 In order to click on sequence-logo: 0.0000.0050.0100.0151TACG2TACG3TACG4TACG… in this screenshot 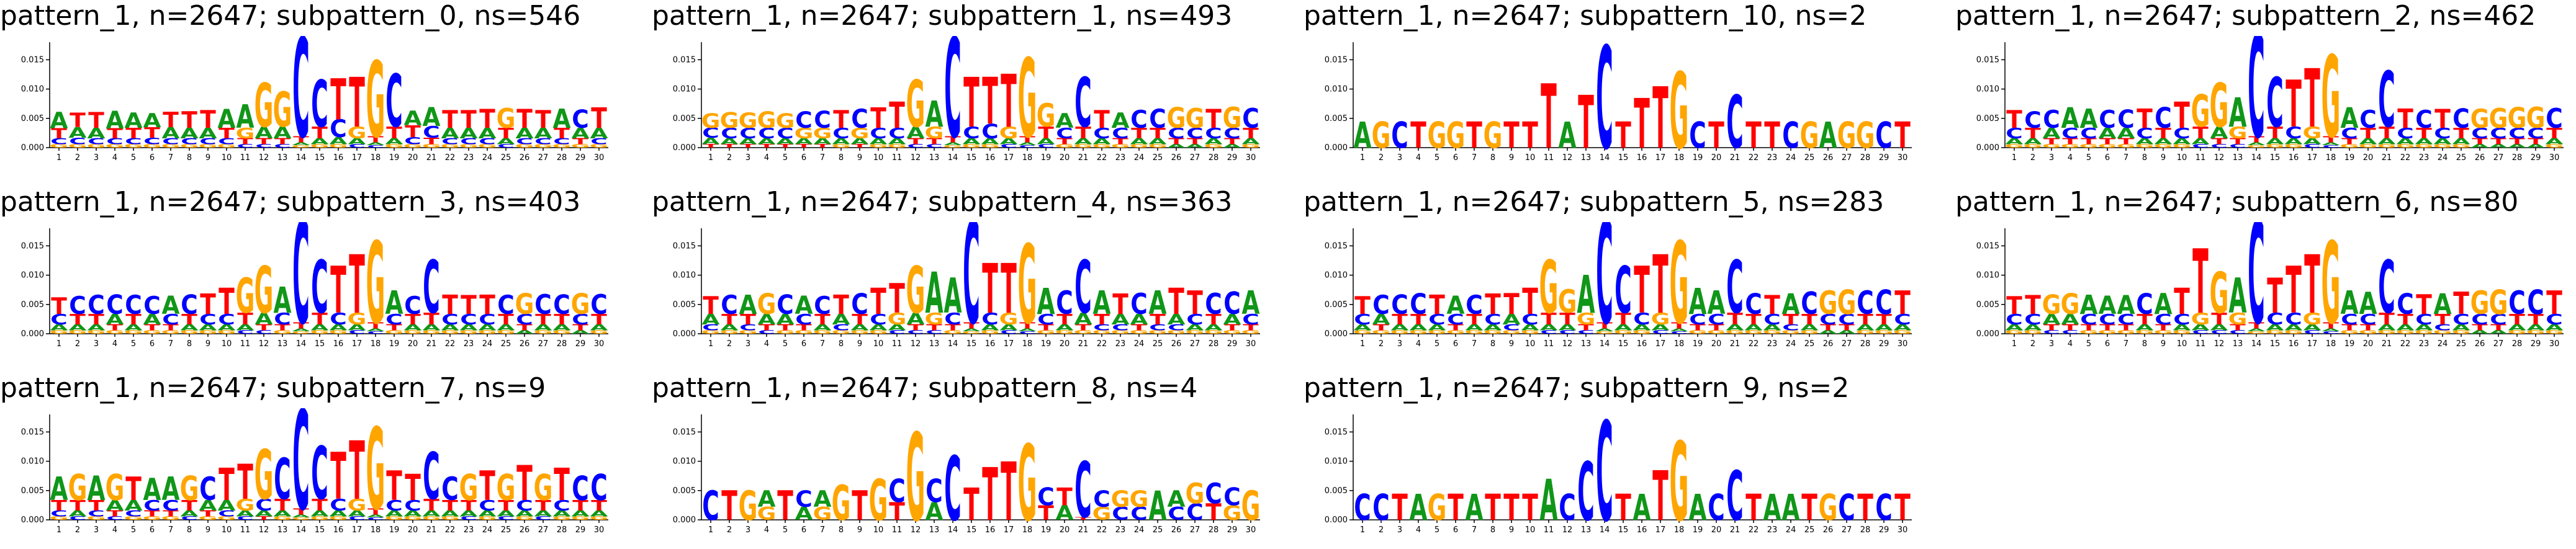, I will do `click(967, 102)`.